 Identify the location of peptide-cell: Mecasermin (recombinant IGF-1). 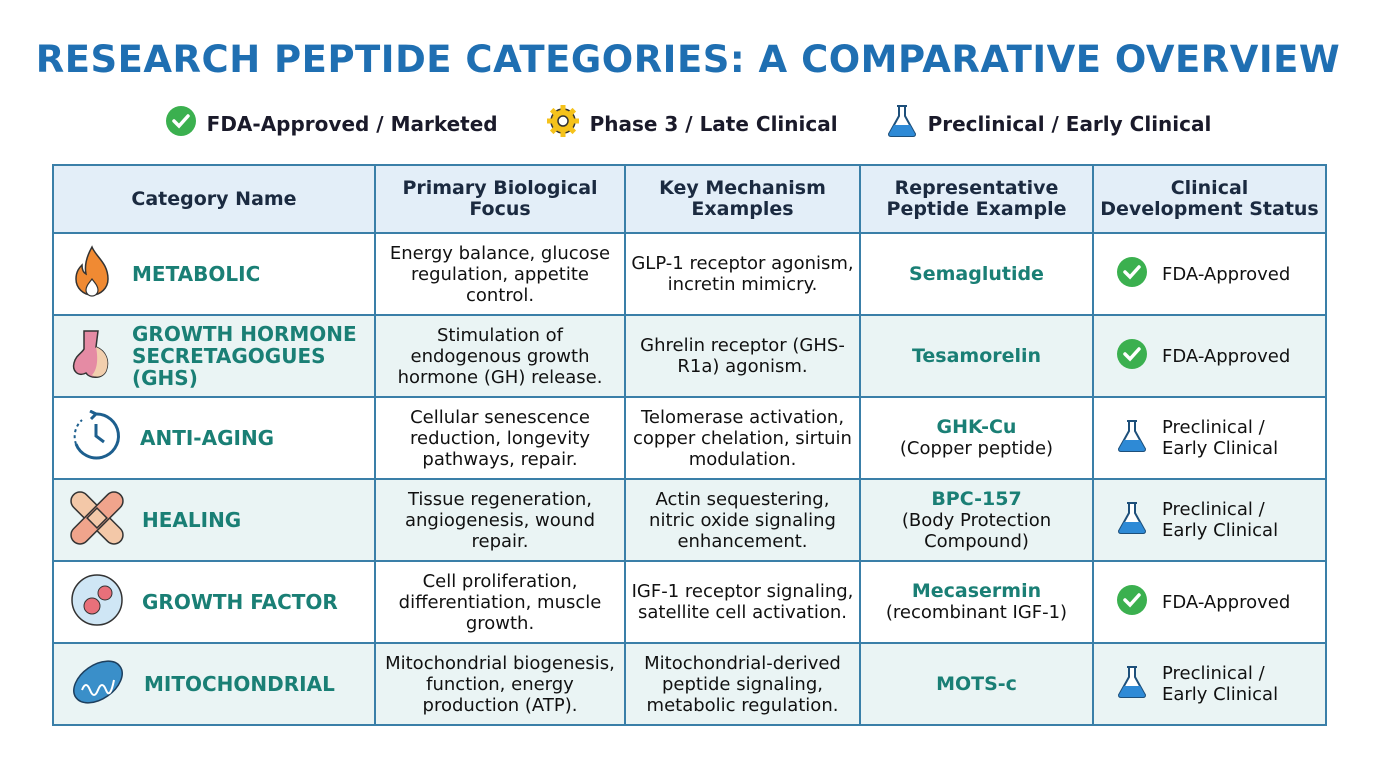
(976, 602).